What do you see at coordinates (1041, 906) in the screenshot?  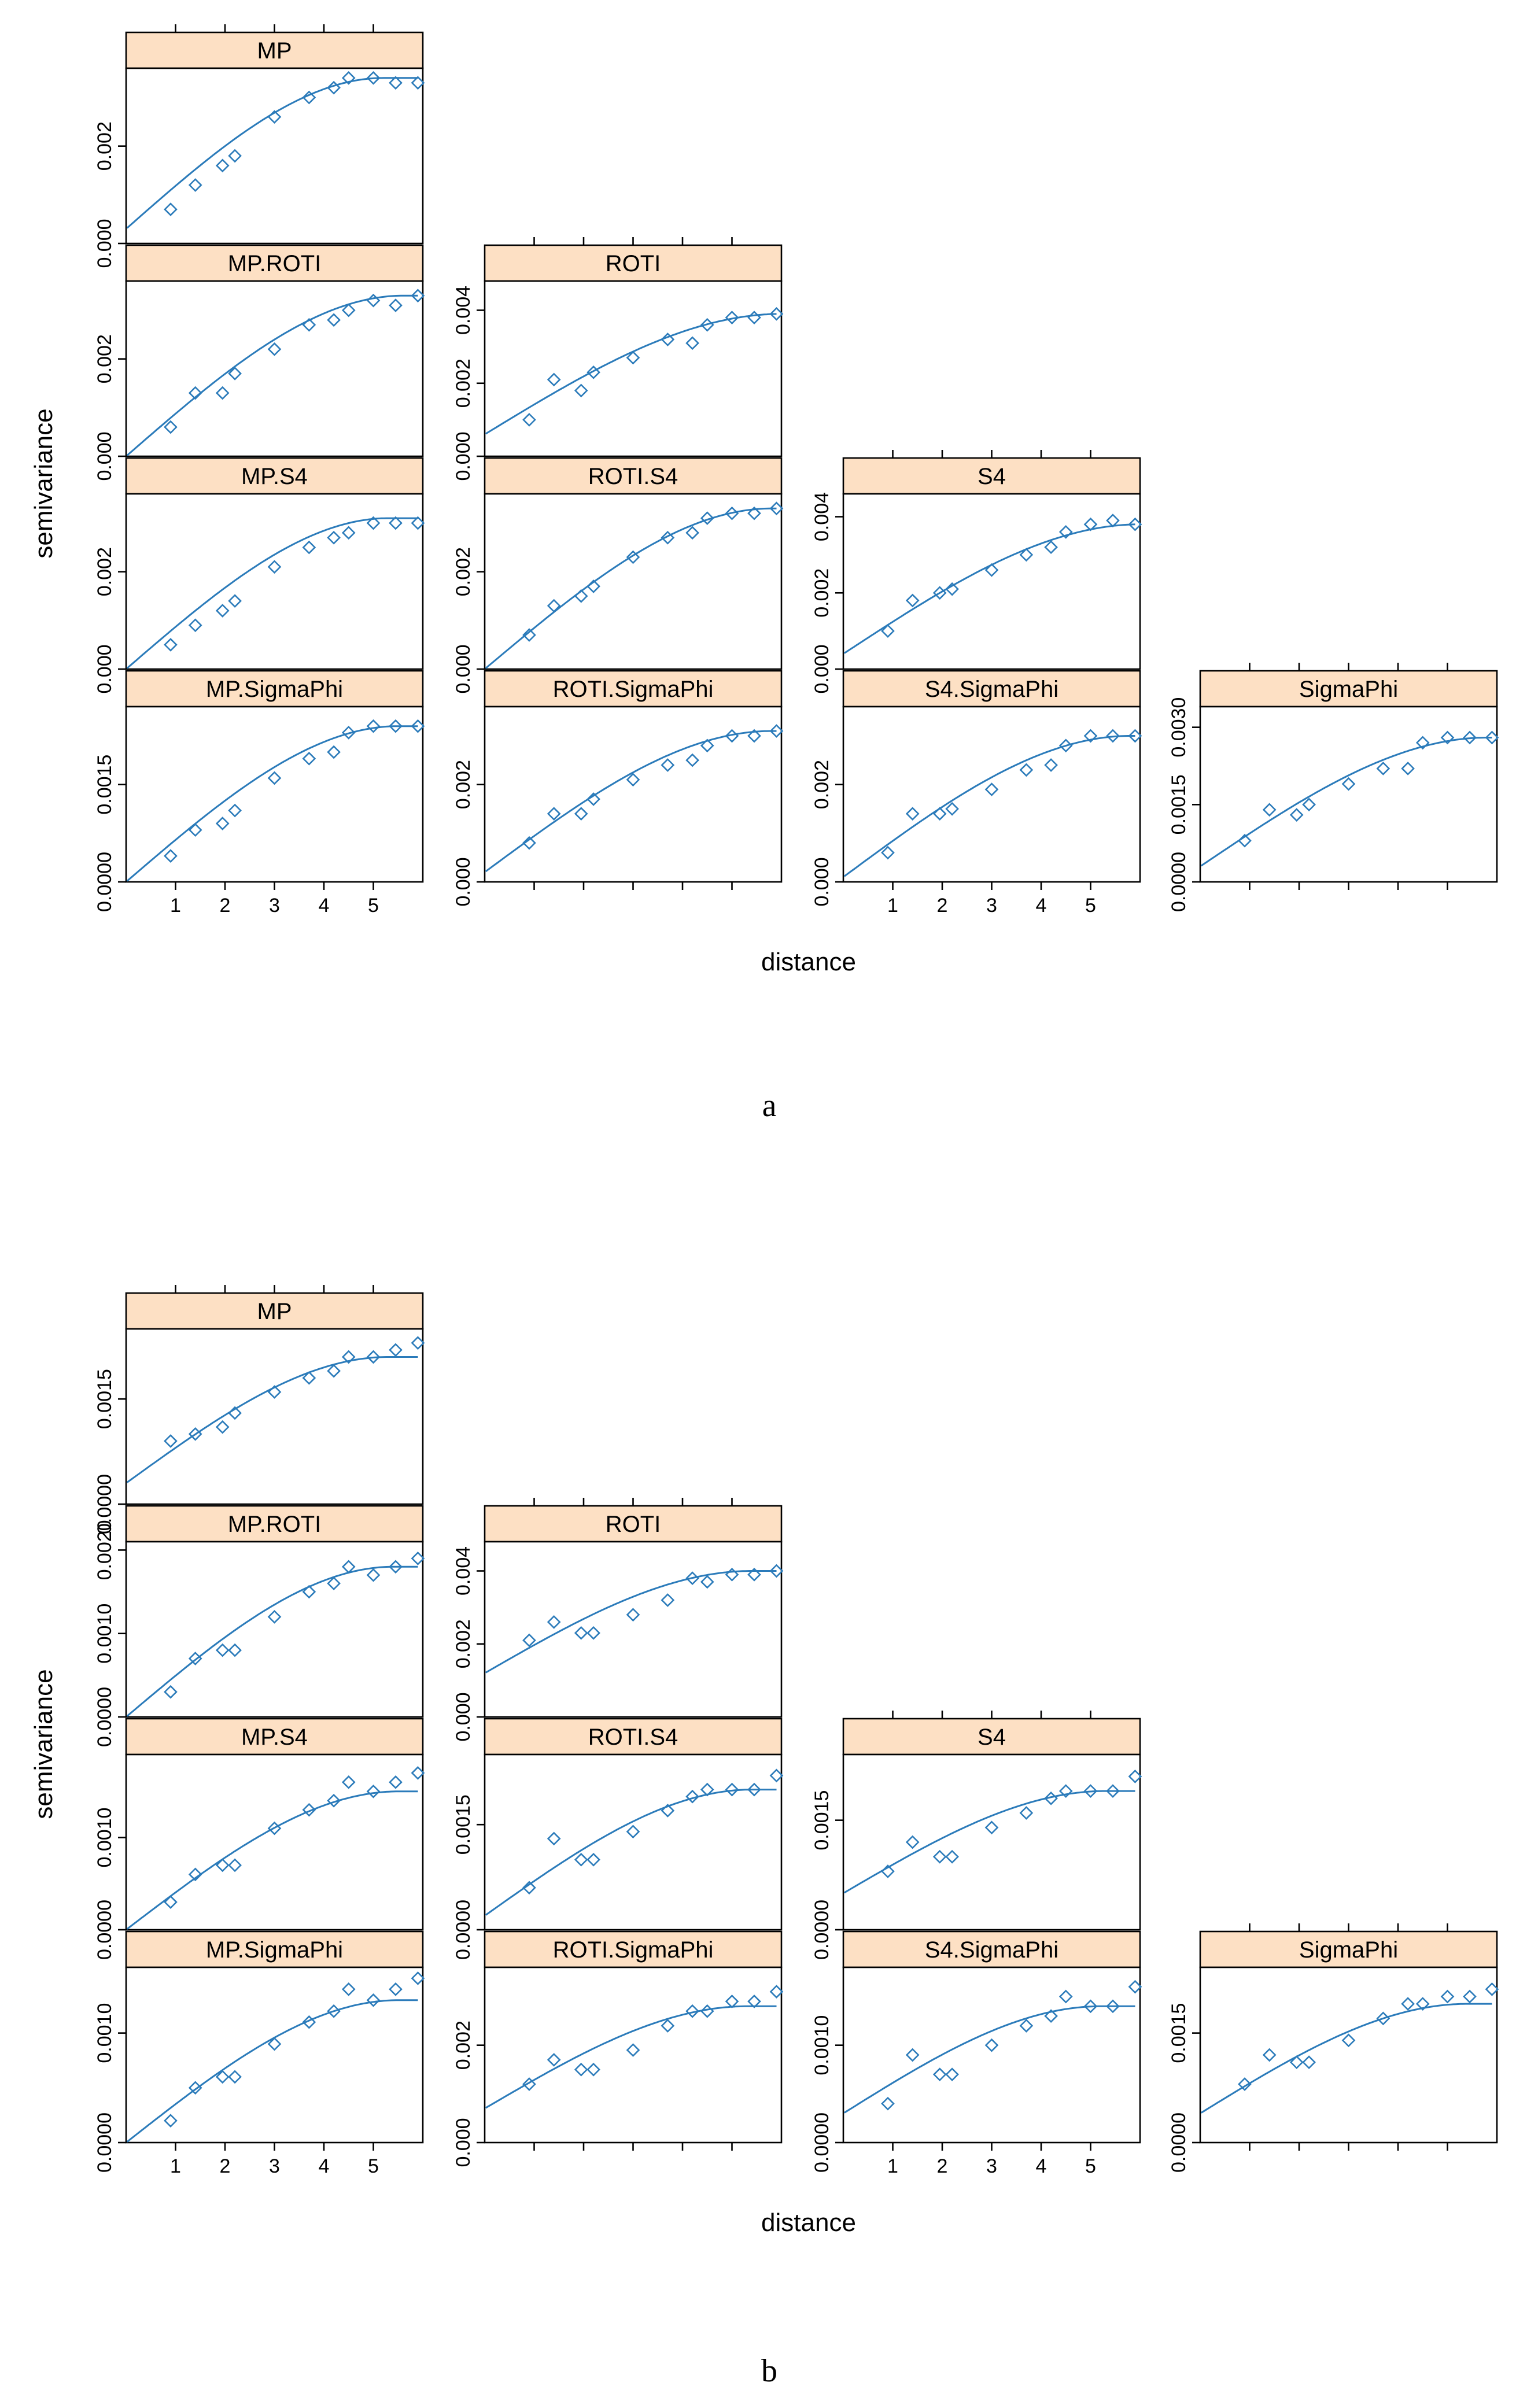 I see `x-tick-label: 4` at bounding box center [1041, 906].